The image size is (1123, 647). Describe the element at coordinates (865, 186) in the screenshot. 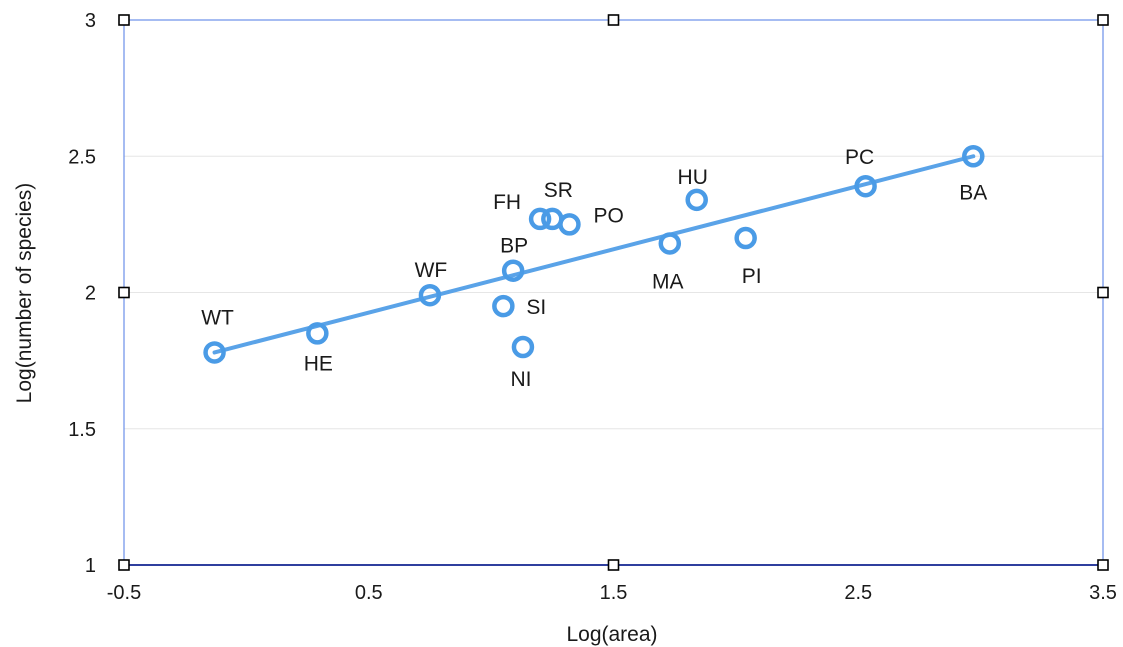

I see `data-point-pc` at that location.